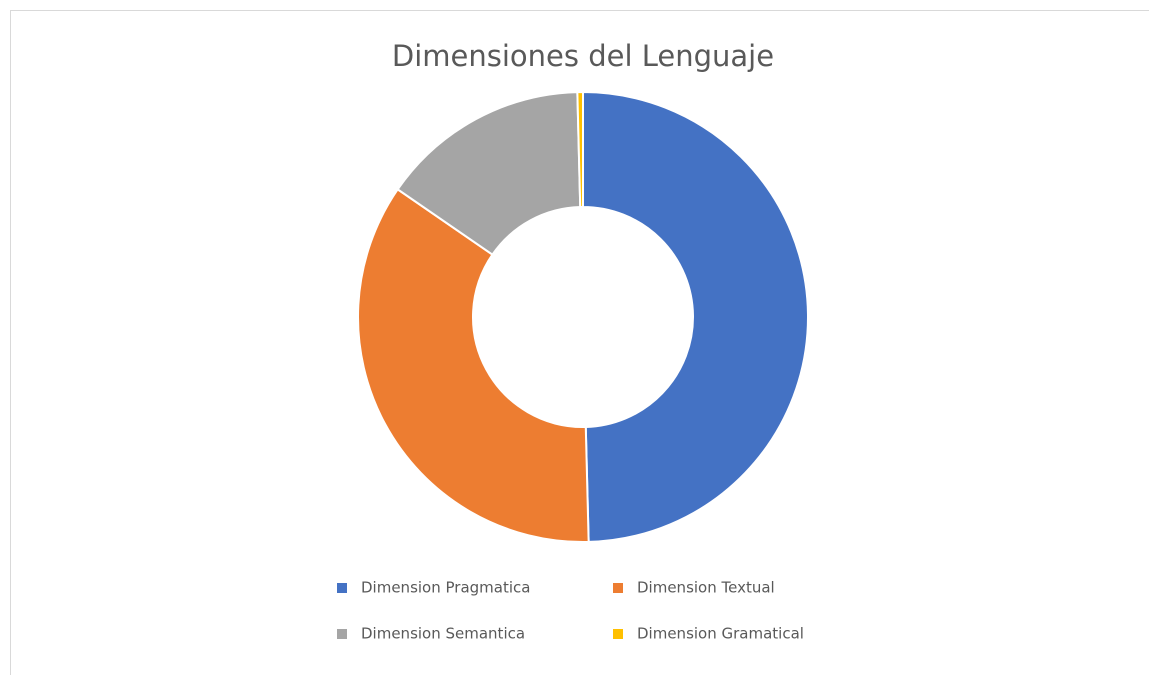  What do you see at coordinates (720, 634) in the screenshot?
I see `legend-label: Dimension Gramatical` at bounding box center [720, 634].